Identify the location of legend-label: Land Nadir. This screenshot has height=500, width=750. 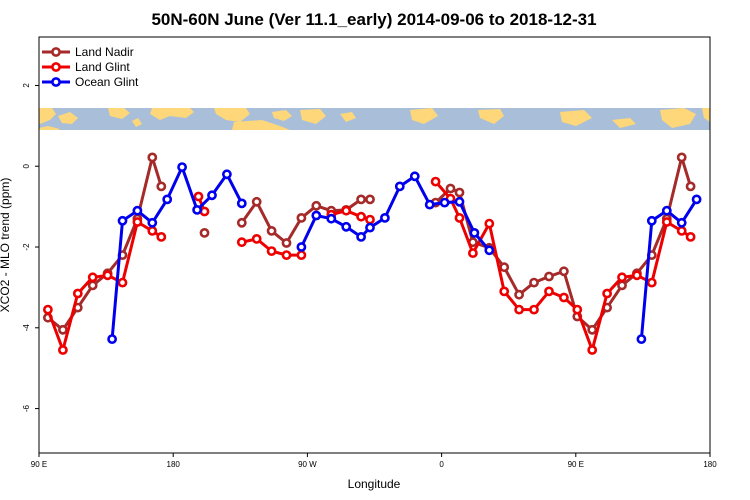
(104, 52).